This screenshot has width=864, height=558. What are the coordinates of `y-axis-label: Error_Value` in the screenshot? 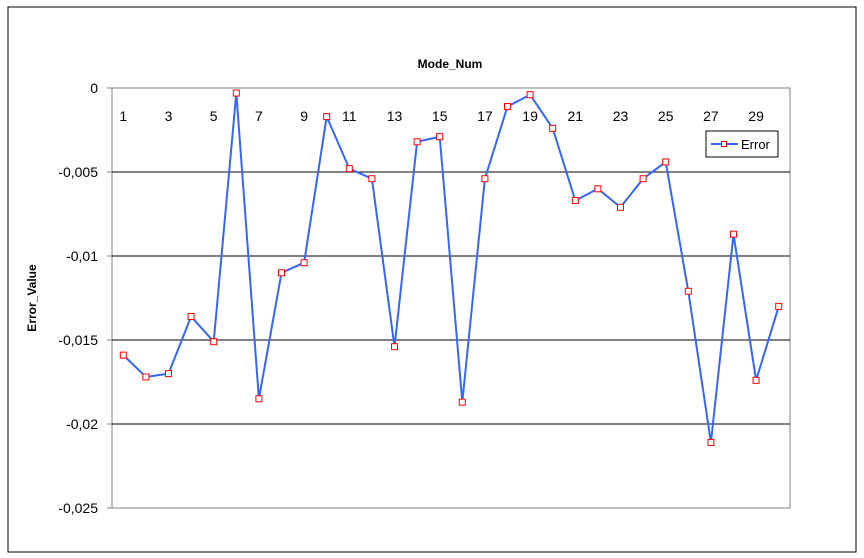 It's located at (32, 298).